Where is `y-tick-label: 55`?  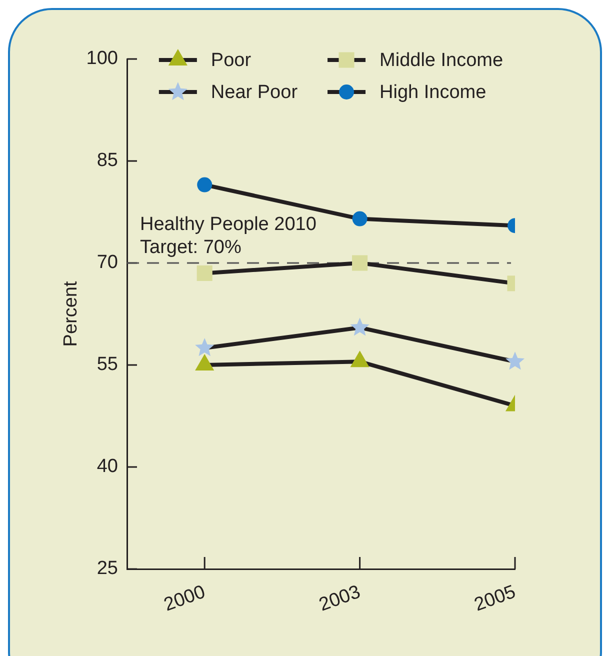 y-tick-label: 55 is located at coordinates (107, 365).